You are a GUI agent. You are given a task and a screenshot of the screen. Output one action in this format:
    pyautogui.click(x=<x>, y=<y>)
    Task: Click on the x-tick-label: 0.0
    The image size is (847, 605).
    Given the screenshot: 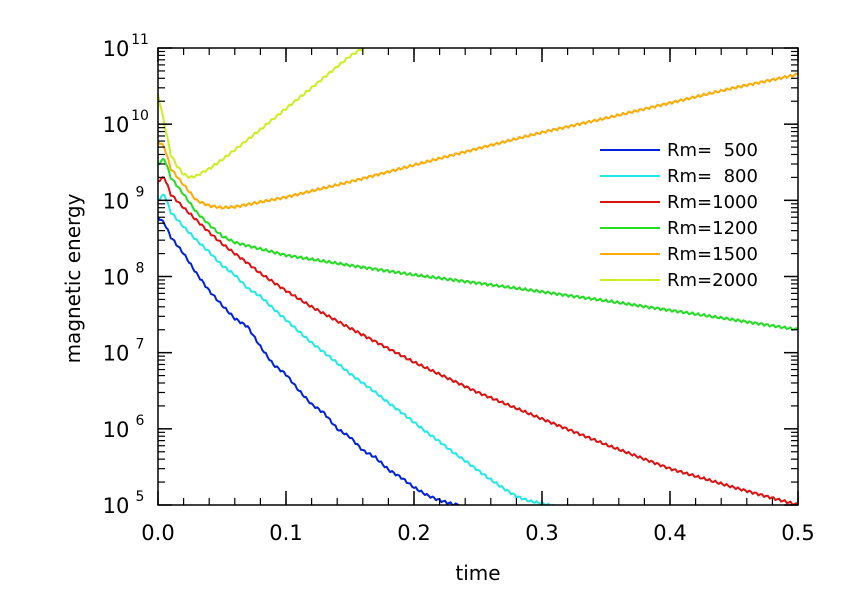 What is the action you would take?
    pyautogui.click(x=157, y=533)
    